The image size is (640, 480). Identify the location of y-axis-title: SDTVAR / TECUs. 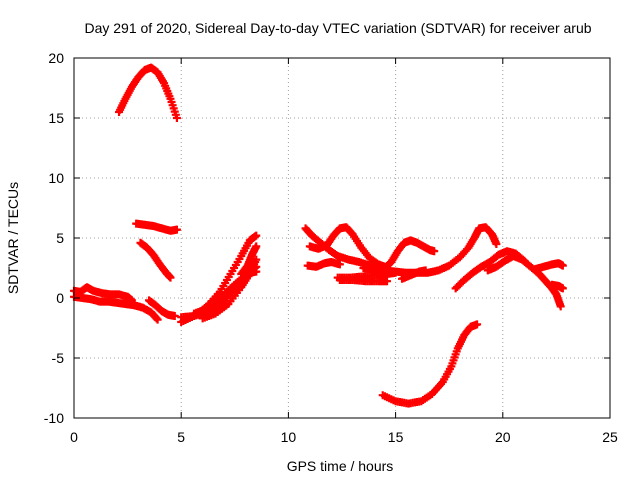
(13, 238).